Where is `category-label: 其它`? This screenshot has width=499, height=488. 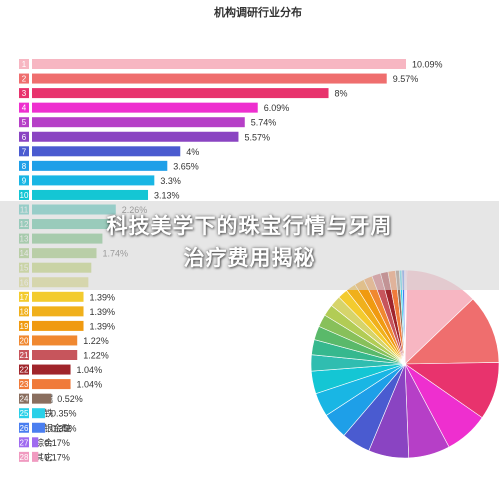 category-label: 其它 is located at coordinates (44, 456).